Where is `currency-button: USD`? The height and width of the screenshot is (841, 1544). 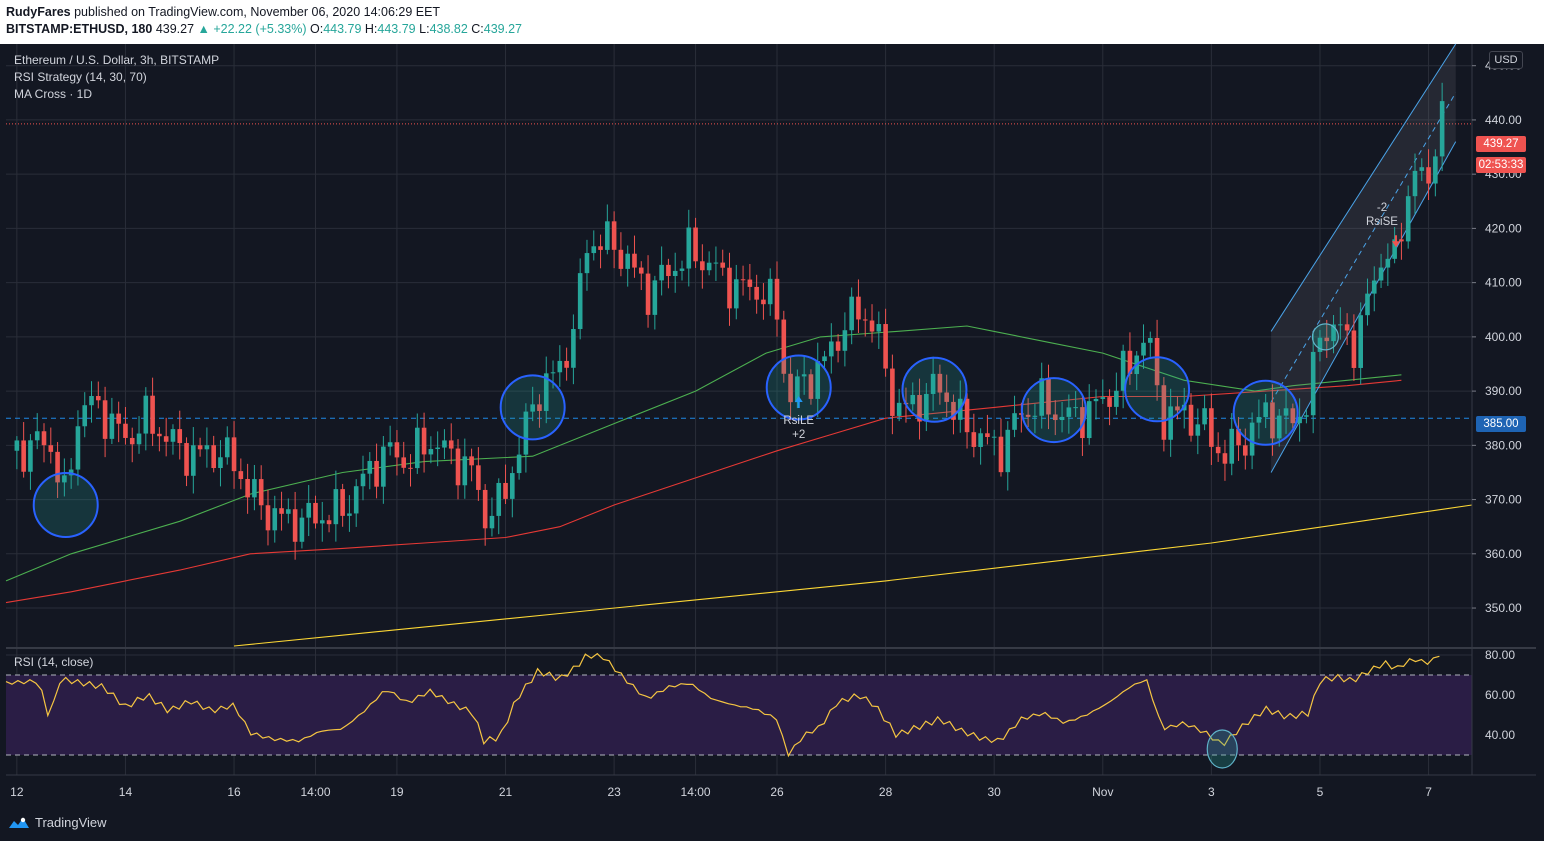
currency-button: USD is located at coordinates (1506, 60).